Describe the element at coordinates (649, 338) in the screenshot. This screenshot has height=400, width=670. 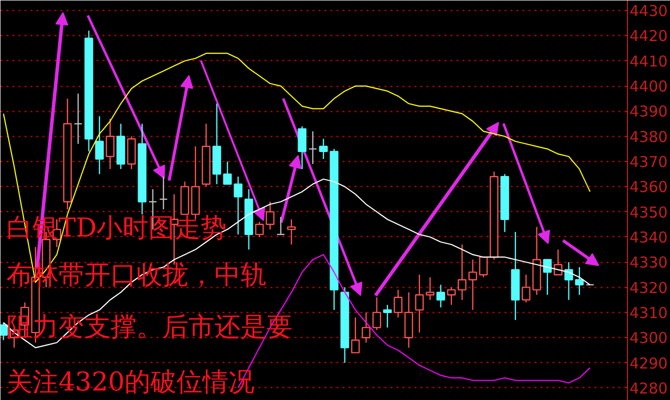
I see `y-tick-label: 4300` at that location.